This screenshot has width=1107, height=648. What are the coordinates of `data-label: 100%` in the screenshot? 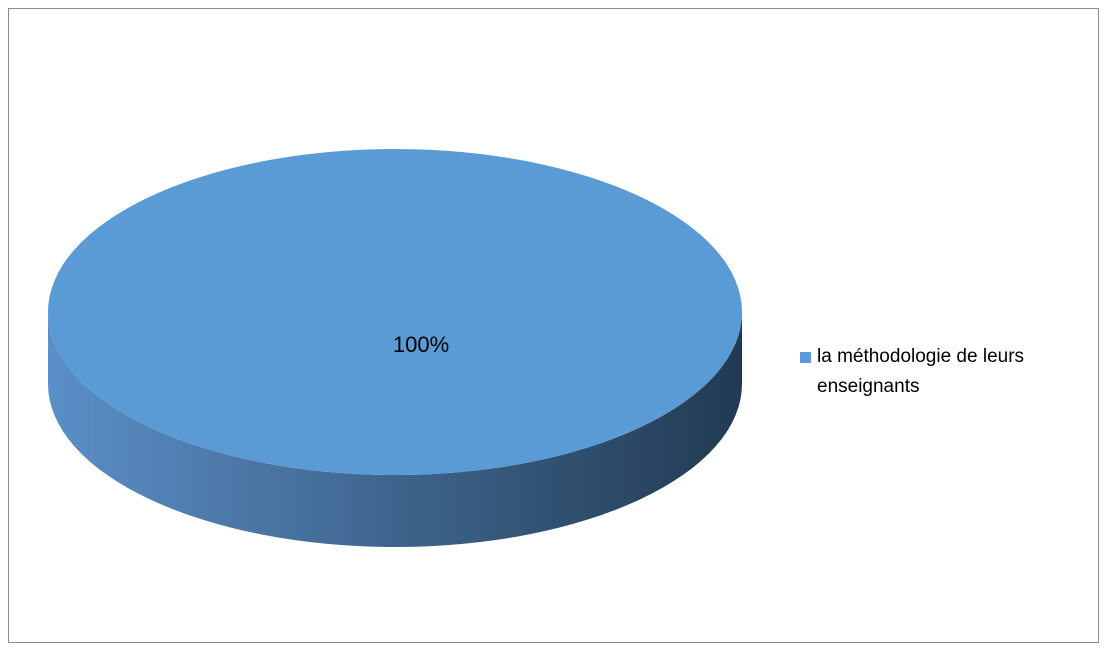 It's located at (421, 344).